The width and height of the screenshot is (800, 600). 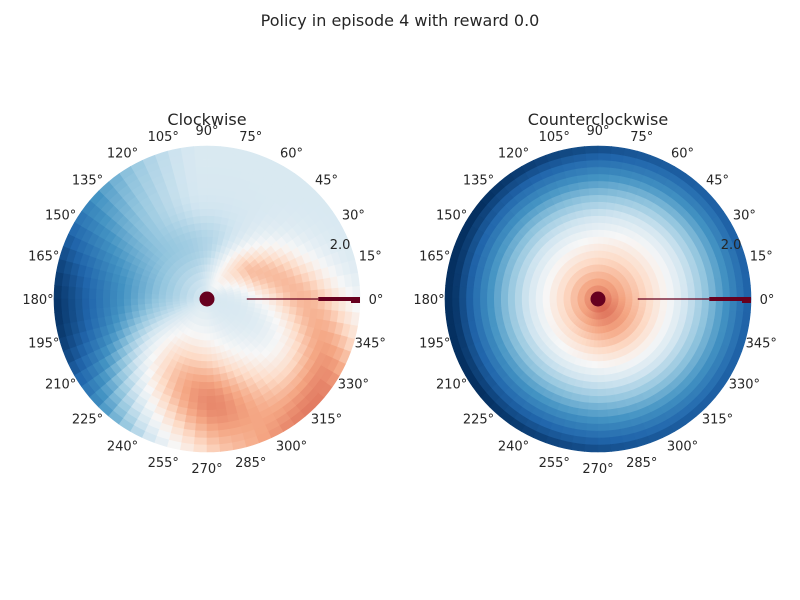 I want to click on theta-tick-label: 240°, so click(x=122, y=446).